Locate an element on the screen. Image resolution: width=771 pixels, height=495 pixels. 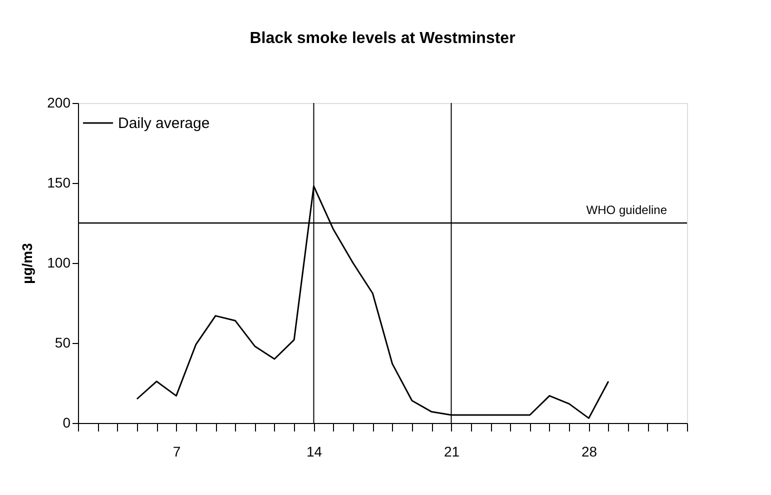
y-tick-label: 0 is located at coordinates (66, 422).